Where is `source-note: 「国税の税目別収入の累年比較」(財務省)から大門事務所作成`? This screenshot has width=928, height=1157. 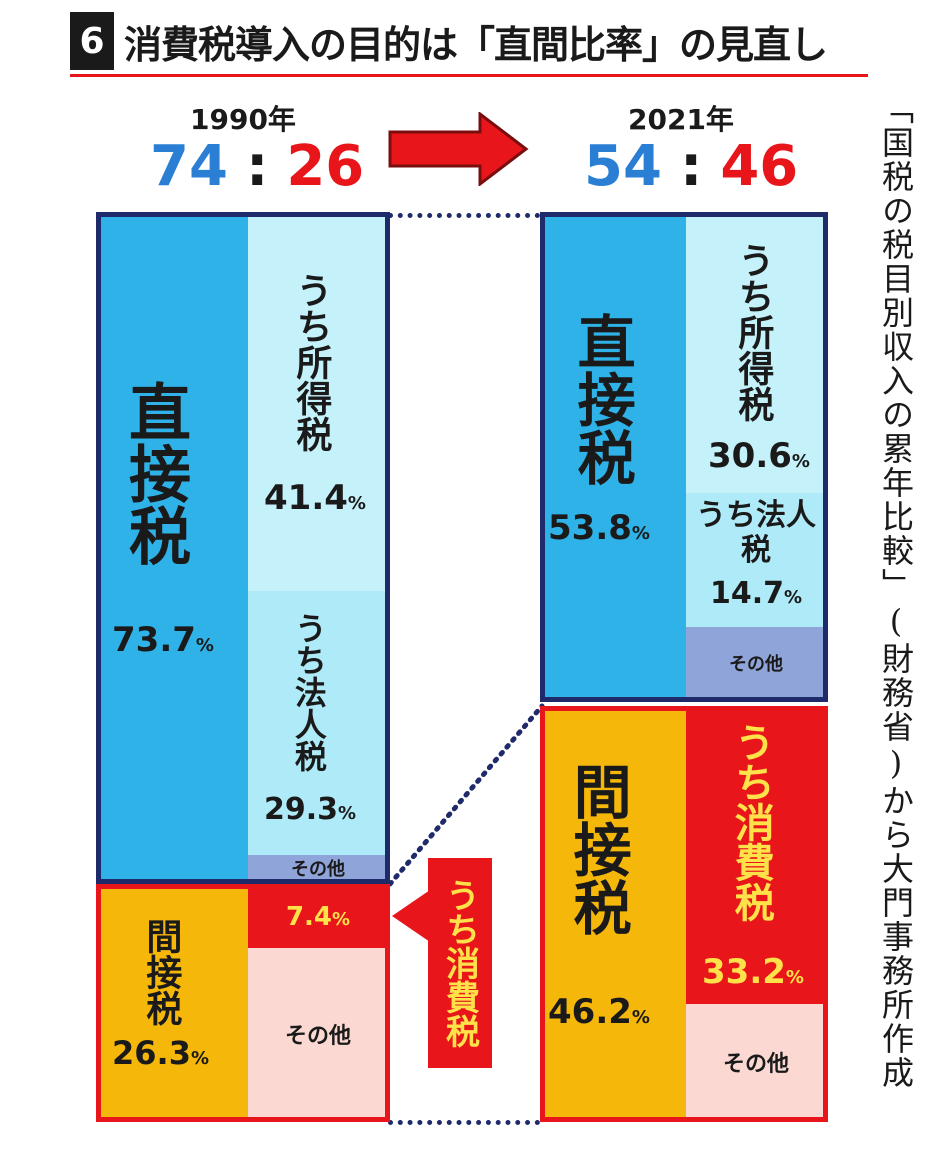 source-note: 「国税の税目別収入の累年比較」(財務省)から大門事務所作成 is located at coordinates (896, 591).